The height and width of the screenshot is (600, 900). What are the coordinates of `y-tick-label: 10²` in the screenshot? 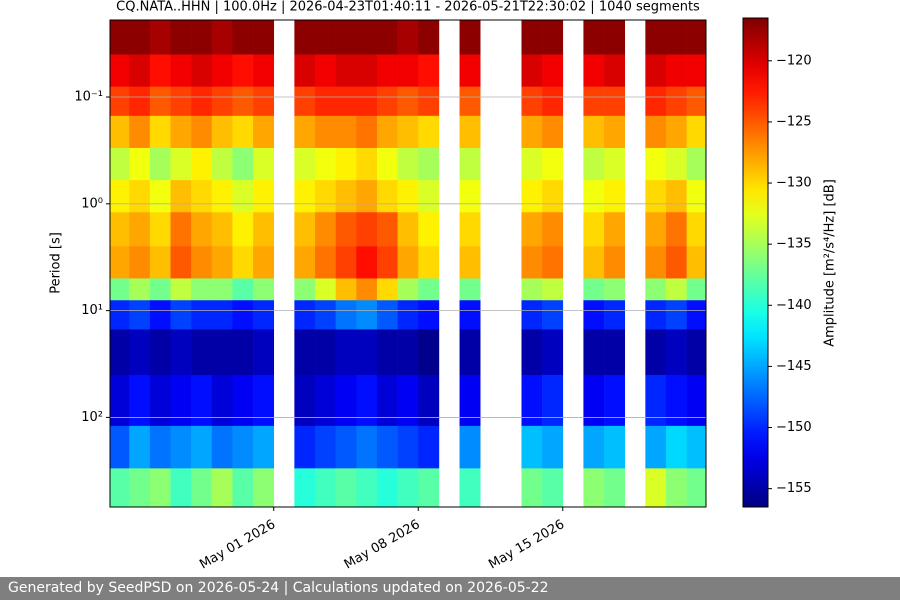 It's located at (92, 417).